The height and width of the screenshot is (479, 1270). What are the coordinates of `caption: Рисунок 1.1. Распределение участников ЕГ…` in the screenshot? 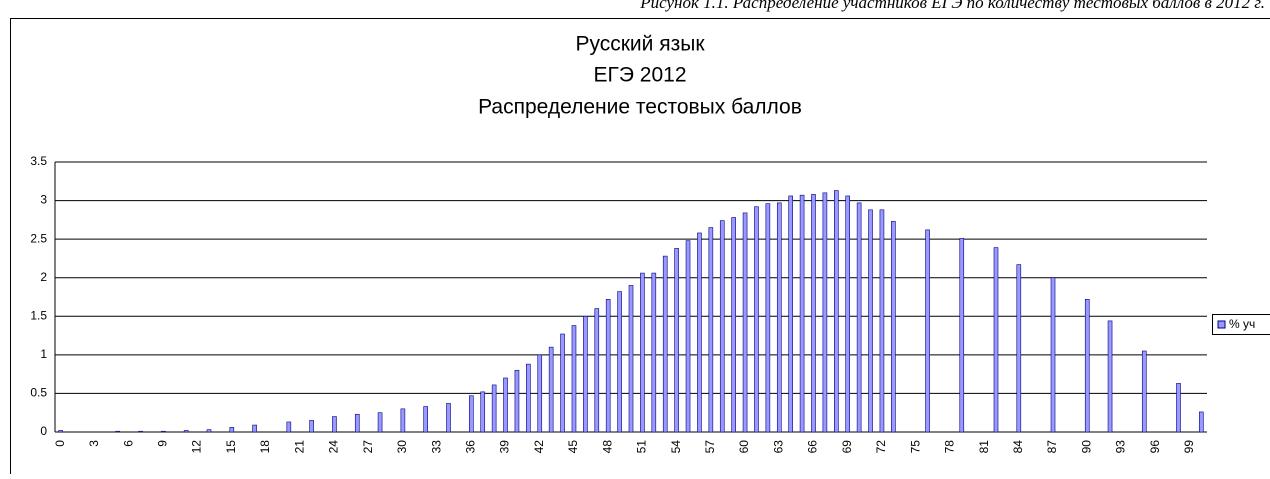 It's located at (952, 6).